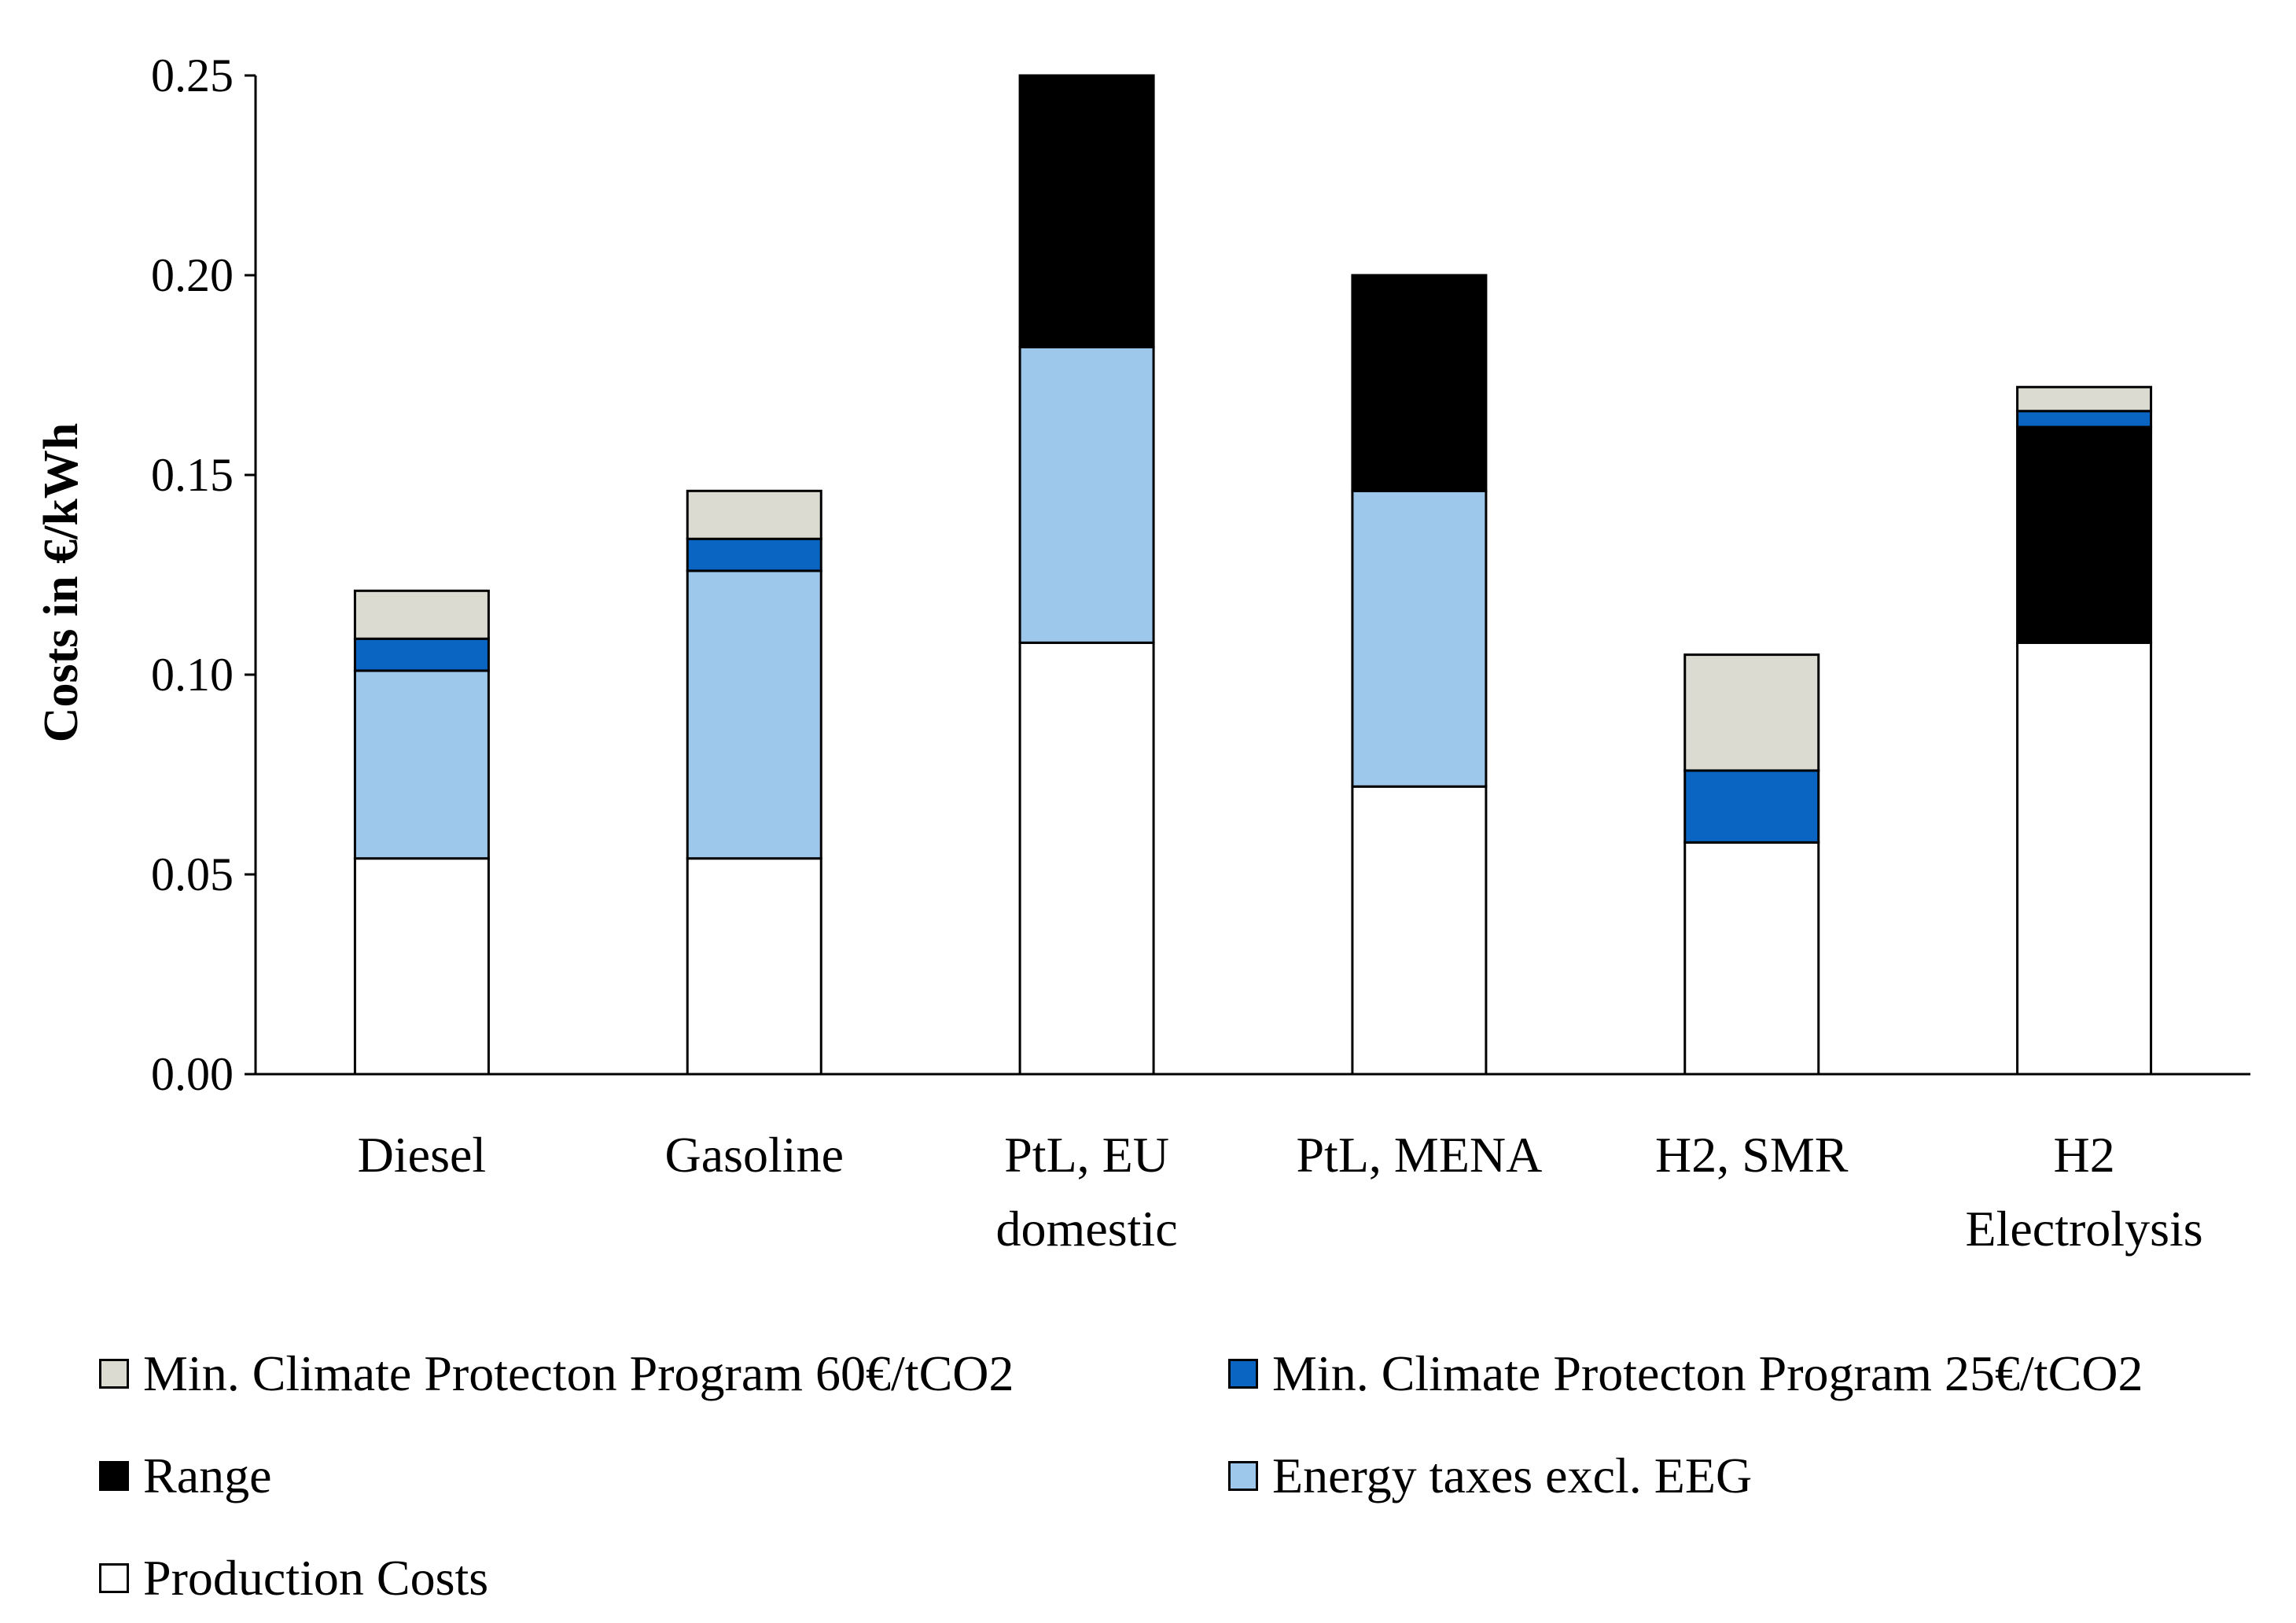 The image size is (2296, 1623). What do you see at coordinates (1512, 1475) in the screenshot?
I see `legend-label-energy-taxes: Energy taxes excl. EEG` at bounding box center [1512, 1475].